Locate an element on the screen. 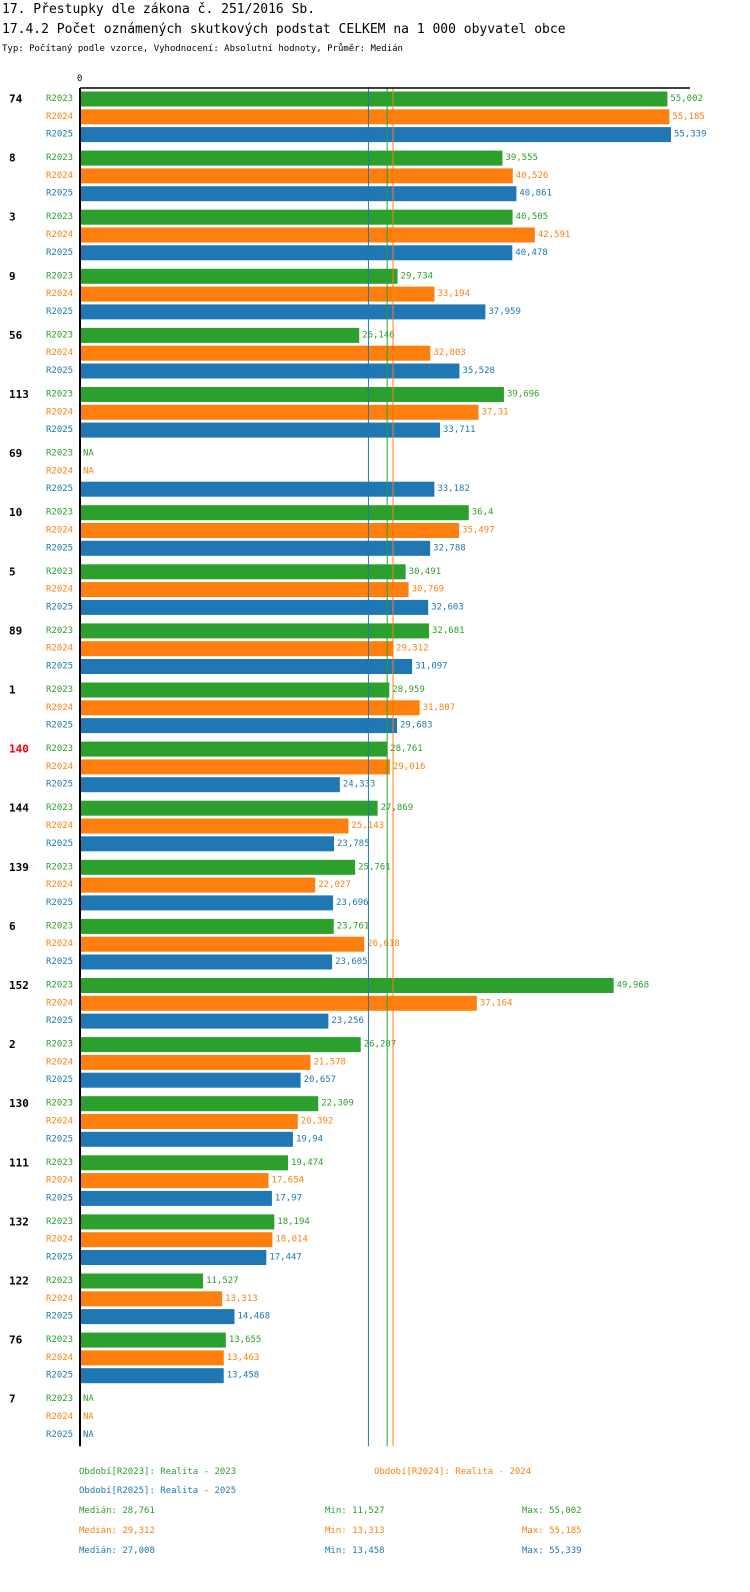 This screenshot has height=1592, width=750. group-label: 139 is located at coordinates (19, 867).